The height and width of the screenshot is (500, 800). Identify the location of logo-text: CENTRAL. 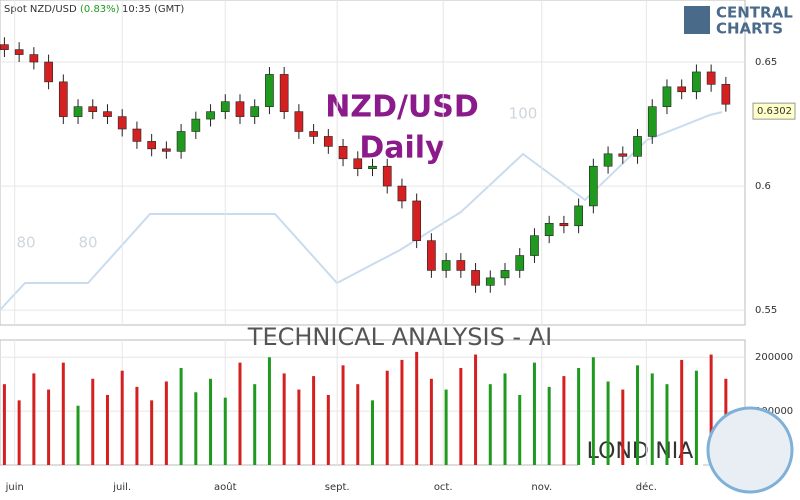
(754, 13).